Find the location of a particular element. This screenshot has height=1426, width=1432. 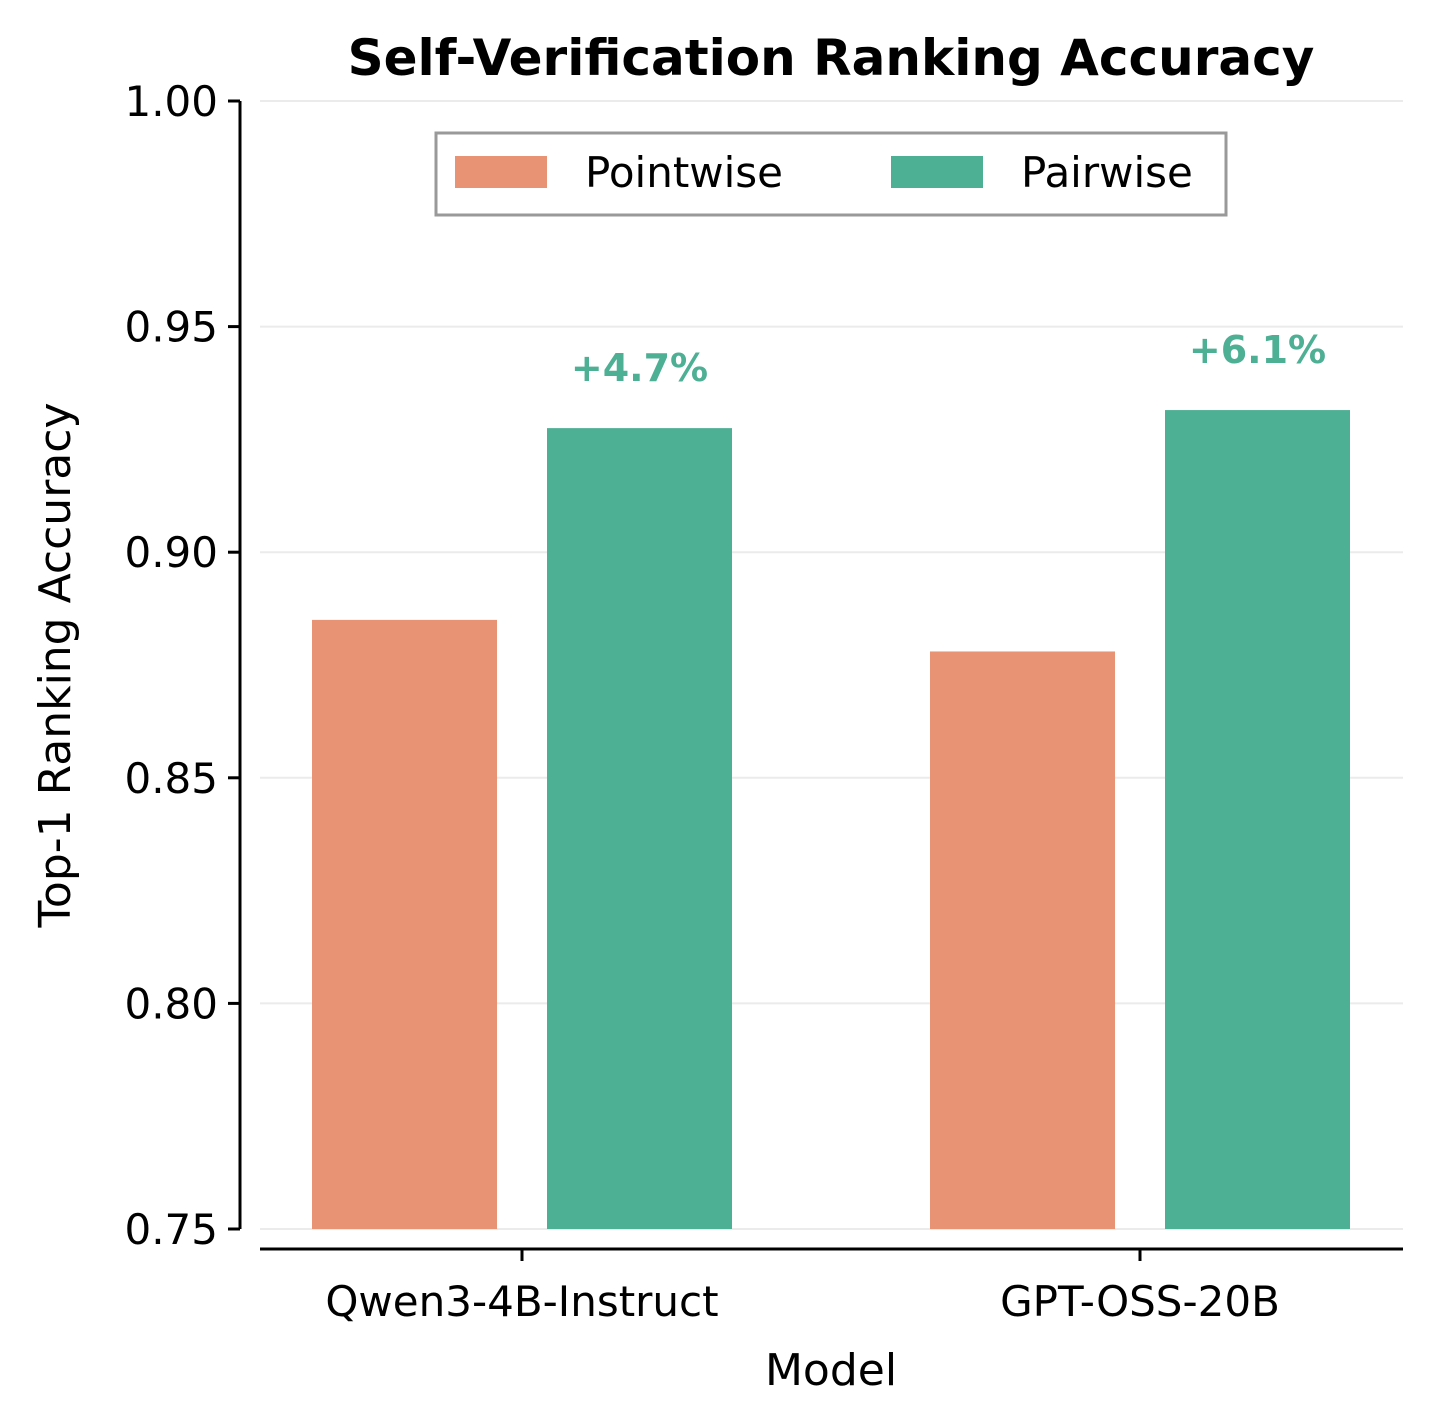

y-tick-label: 0.85 is located at coordinates (171, 778).